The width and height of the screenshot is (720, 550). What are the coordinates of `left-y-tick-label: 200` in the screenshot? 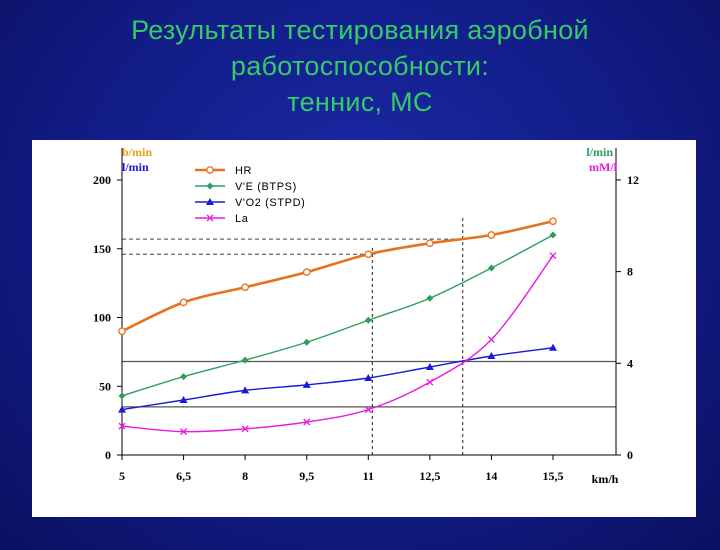 It's located at (102, 180).